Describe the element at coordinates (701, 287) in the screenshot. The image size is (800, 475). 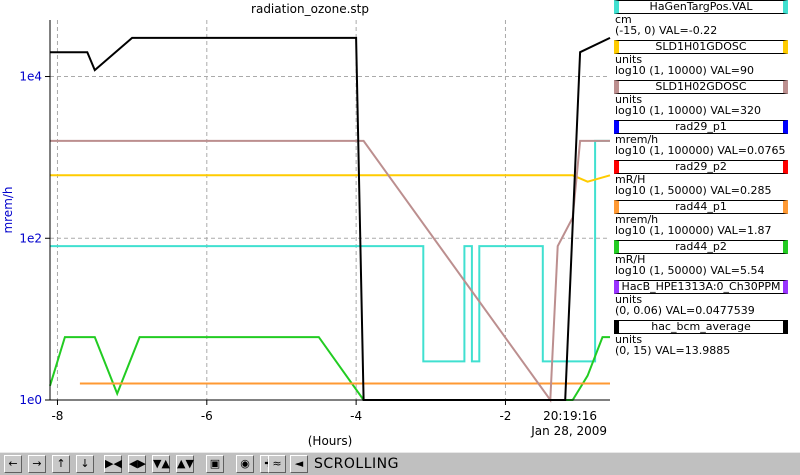
I see `legend-trace-name: HacB_HPE1313A:0_Ch30PPM` at that location.